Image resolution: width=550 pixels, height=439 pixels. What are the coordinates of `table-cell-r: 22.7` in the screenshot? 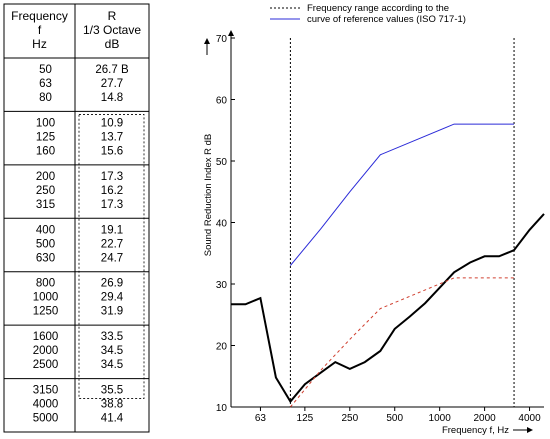 It's located at (112, 244).